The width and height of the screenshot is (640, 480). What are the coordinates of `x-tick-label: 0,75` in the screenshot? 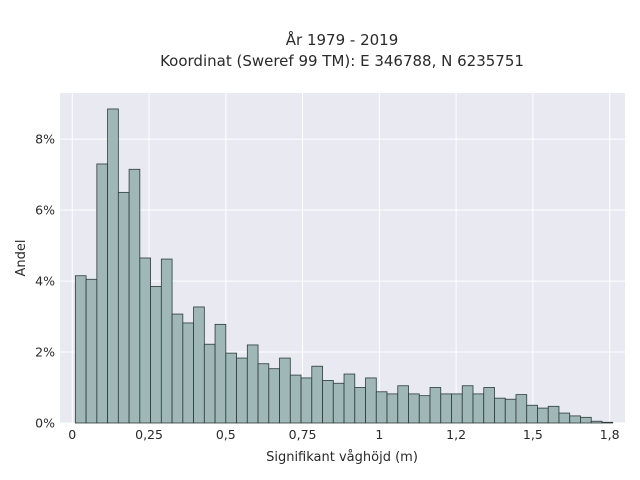 It's located at (303, 434).